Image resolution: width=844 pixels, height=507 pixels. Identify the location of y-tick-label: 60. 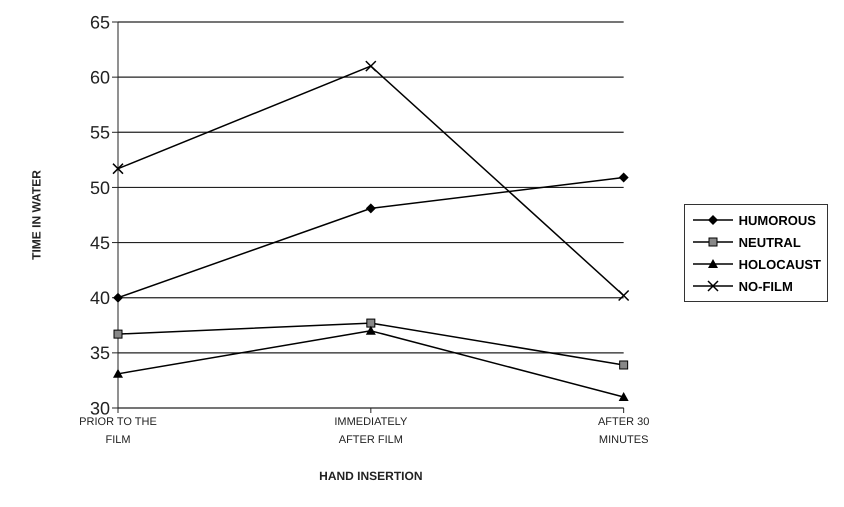
(100, 78).